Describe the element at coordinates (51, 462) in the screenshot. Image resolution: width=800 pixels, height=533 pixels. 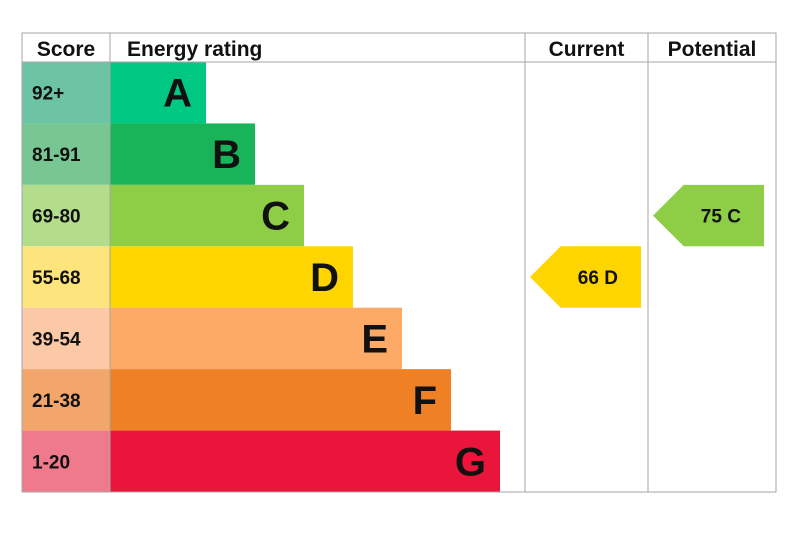
I see `score-range-G: 1-20` at that location.